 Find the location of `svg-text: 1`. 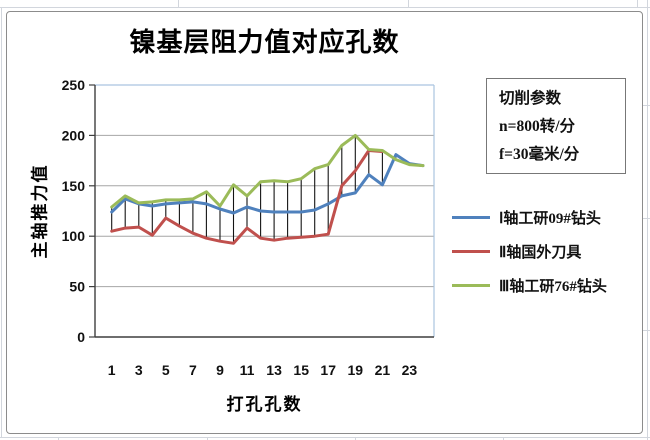

svg-text: 1 is located at coordinates (112, 370).